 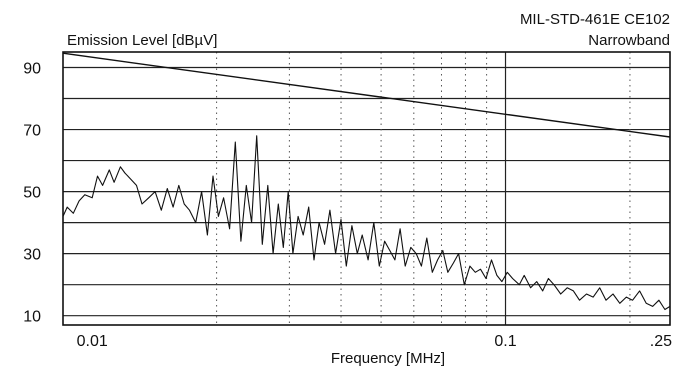 I want to click on y-tick-label: 10, so click(x=32, y=317).